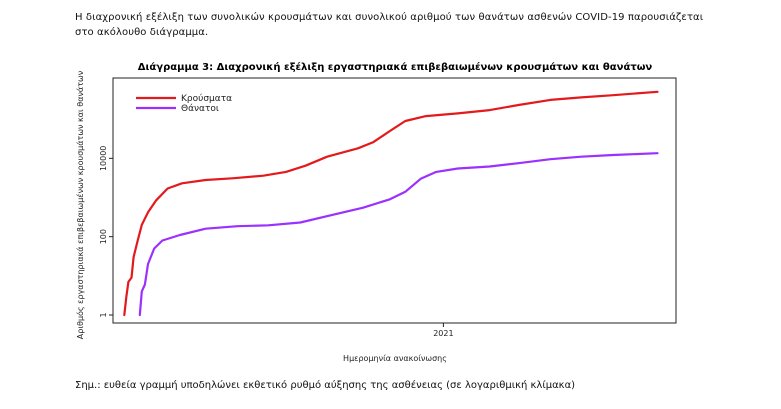 Image resolution: width=781 pixels, height=409 pixels. Describe the element at coordinates (200, 109) in the screenshot. I see `legend-label-deaths: Θάνατοι` at that location.